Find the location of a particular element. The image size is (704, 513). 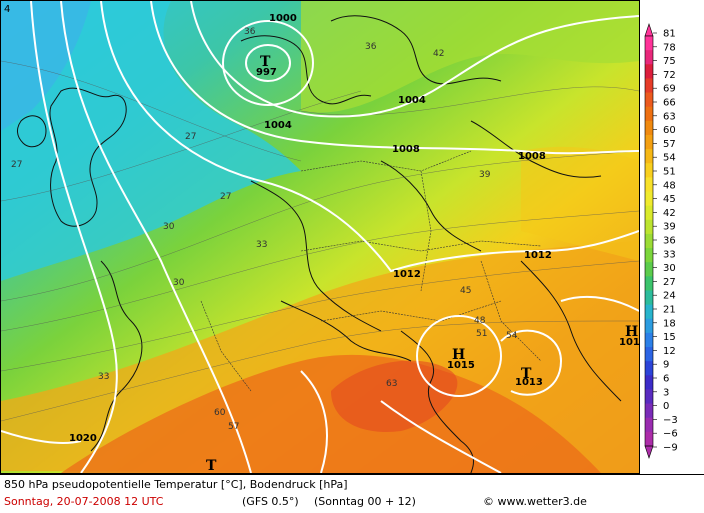

pressure-label: 997 is located at coordinates (266, 72).